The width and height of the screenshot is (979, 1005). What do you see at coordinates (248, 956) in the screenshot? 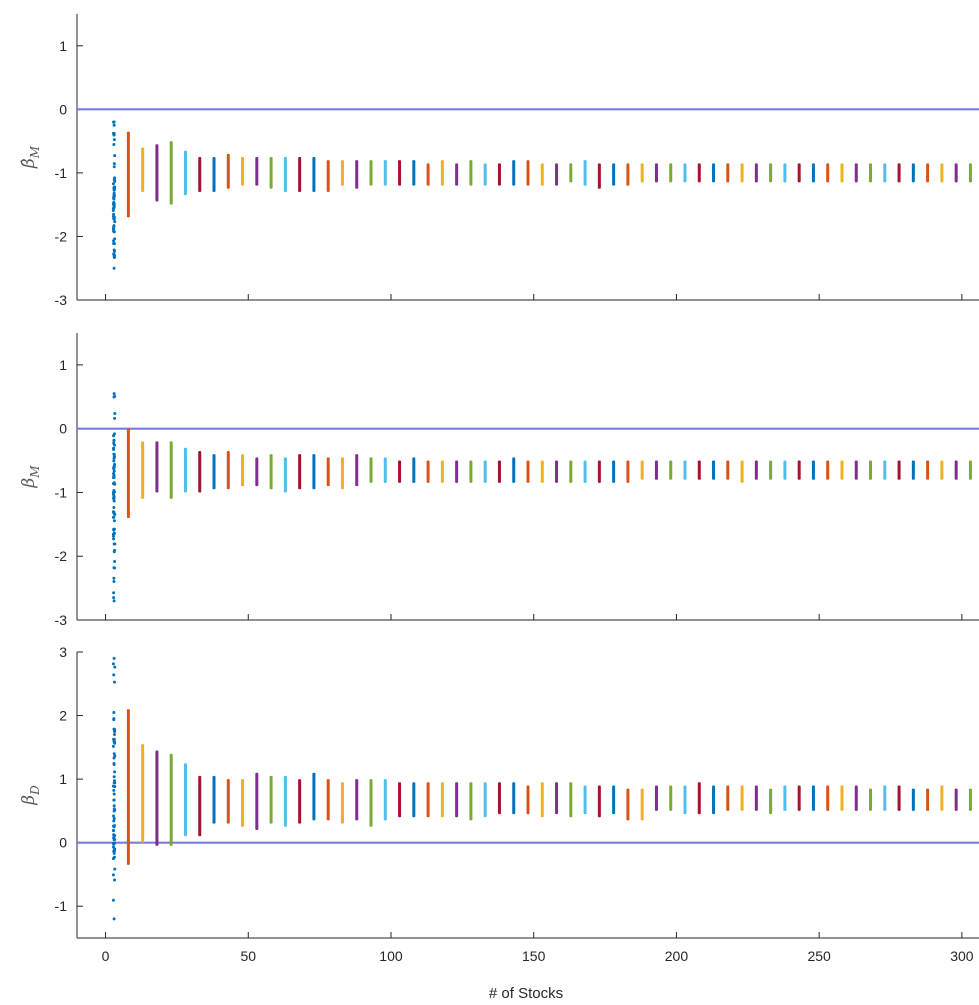
I see `x-tick-label: 50` at bounding box center [248, 956].